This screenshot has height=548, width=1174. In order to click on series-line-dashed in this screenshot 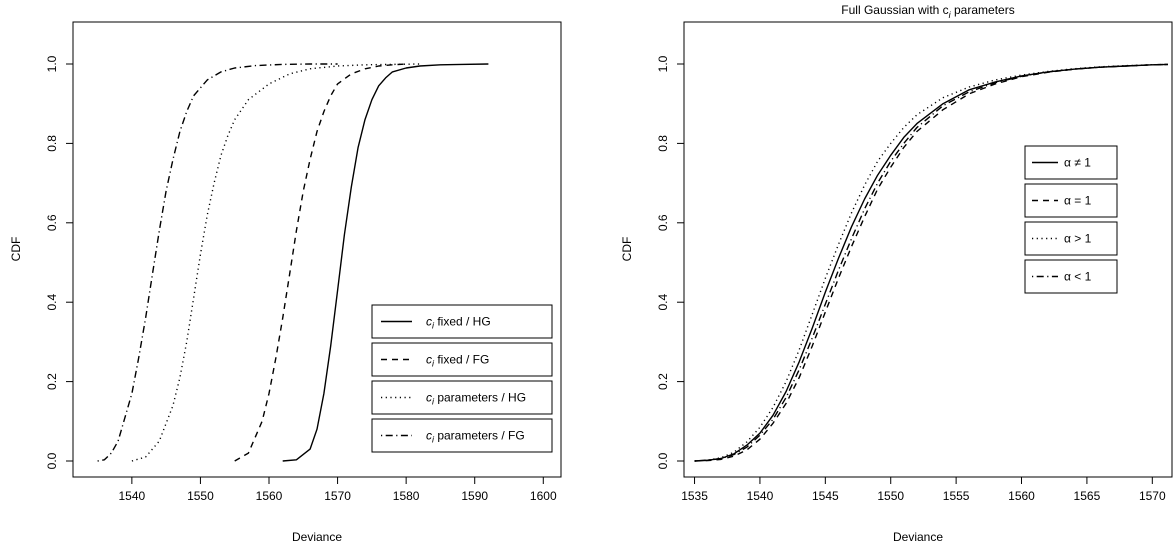, I will do `click(320, 262)`.